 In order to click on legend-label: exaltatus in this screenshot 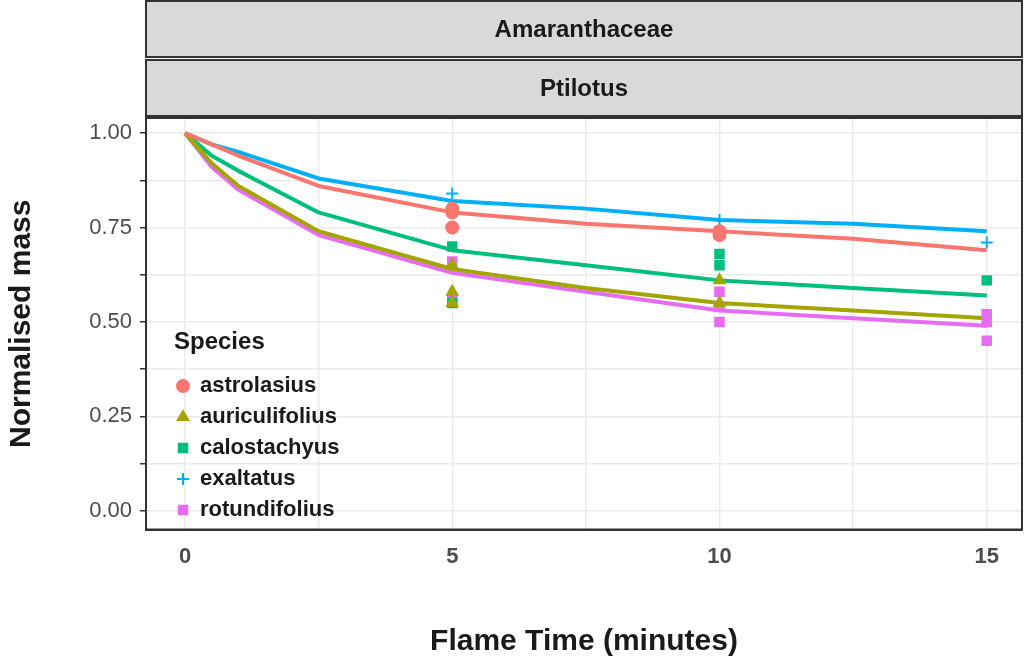, I will do `click(248, 478)`.